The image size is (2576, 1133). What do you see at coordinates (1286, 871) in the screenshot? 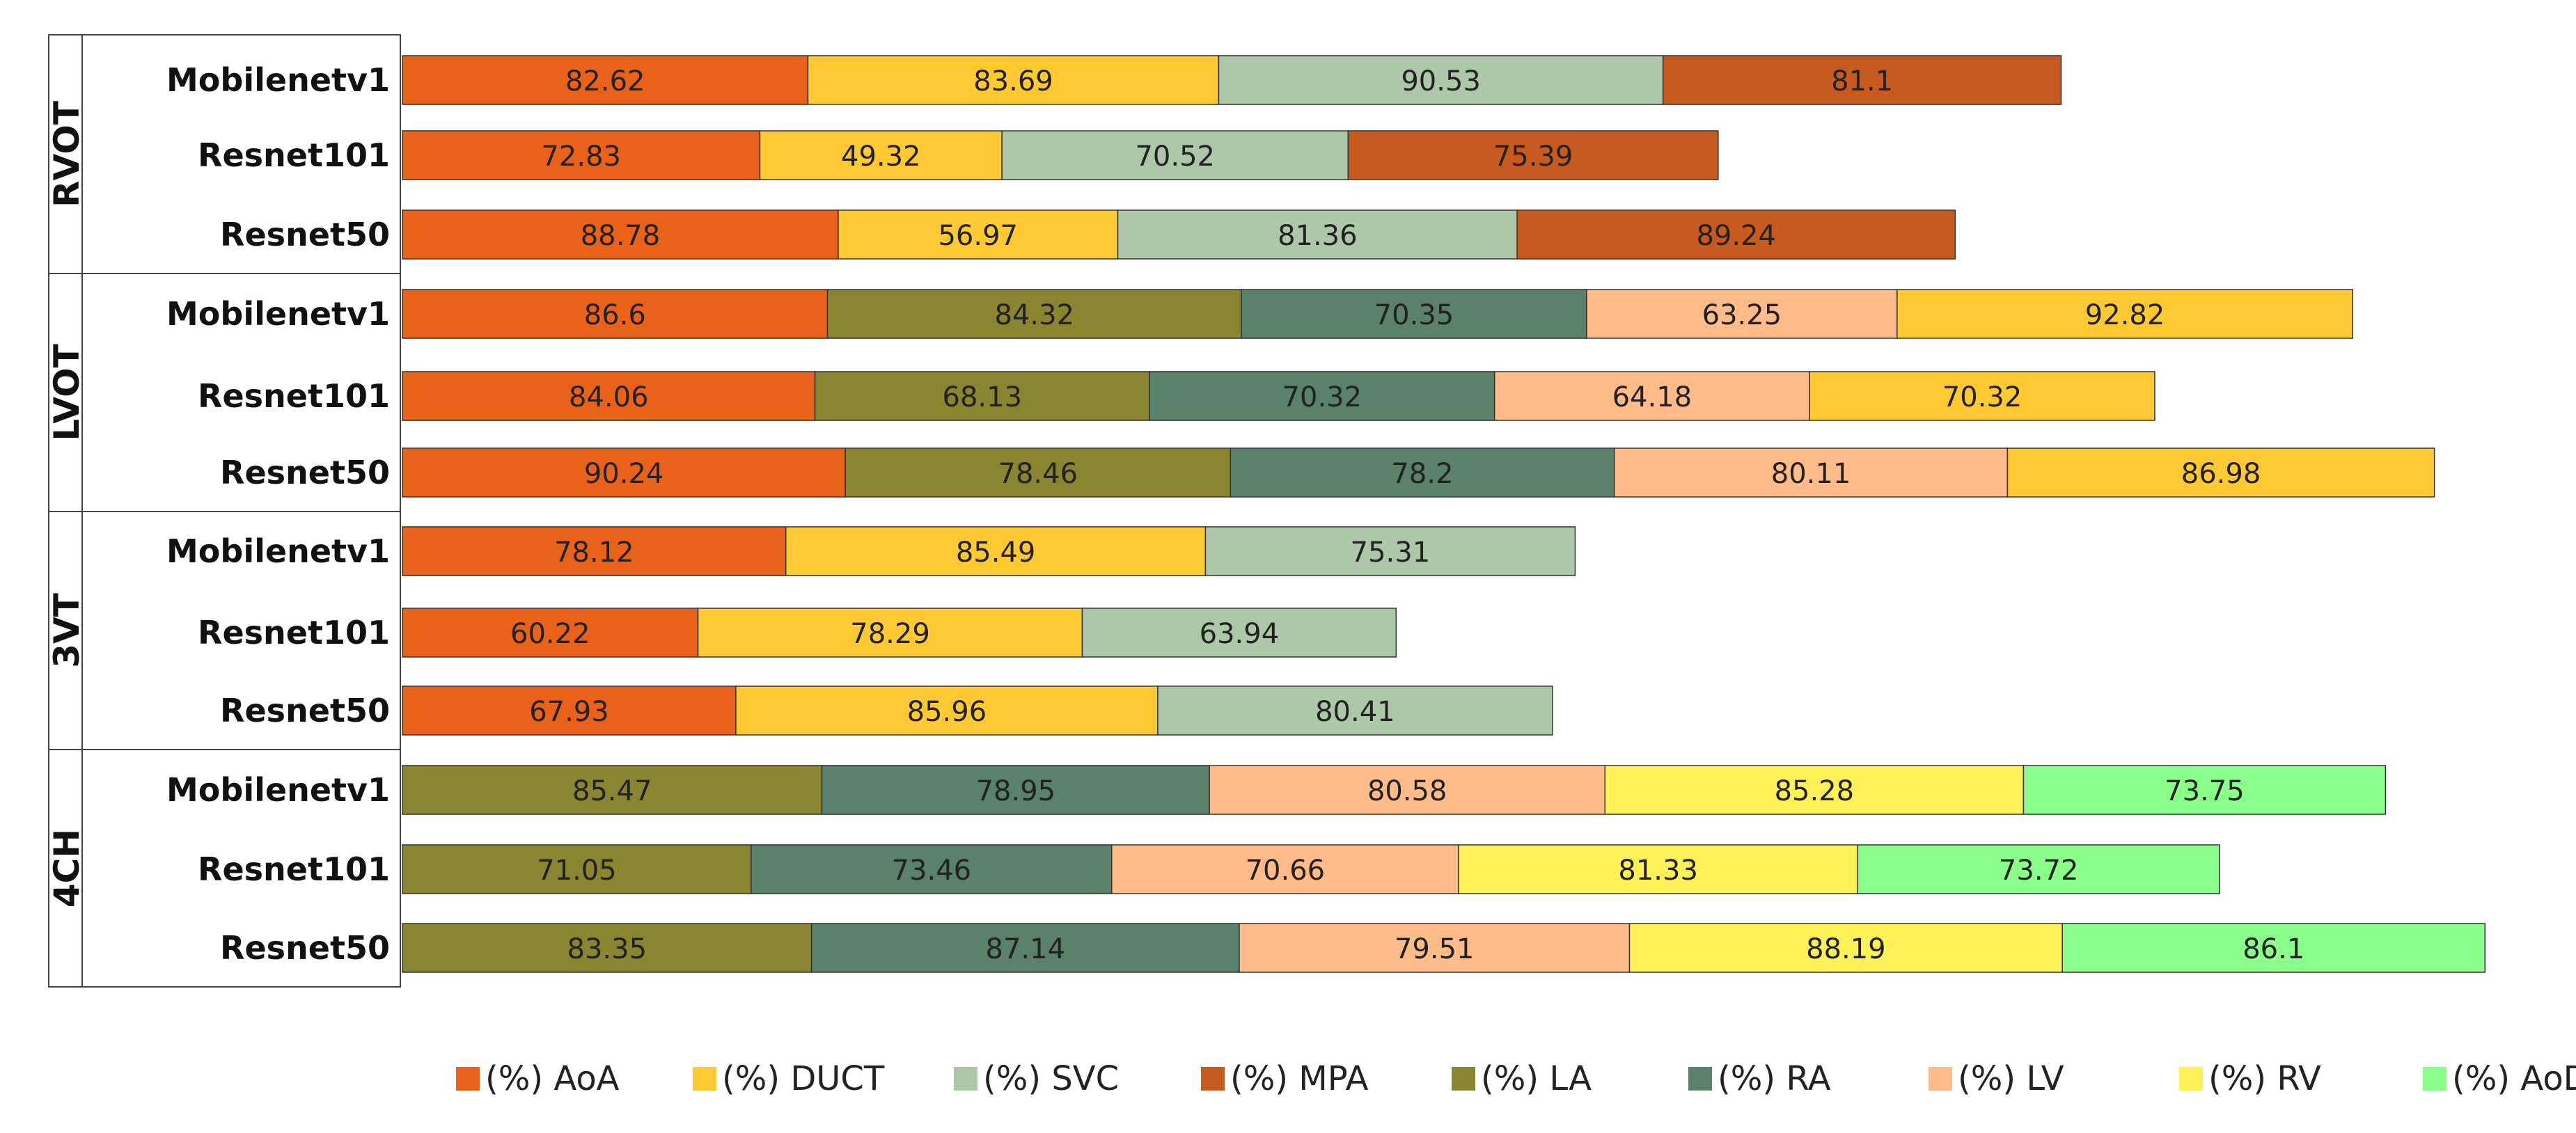
I see `data-label: 70.66` at bounding box center [1286, 871].